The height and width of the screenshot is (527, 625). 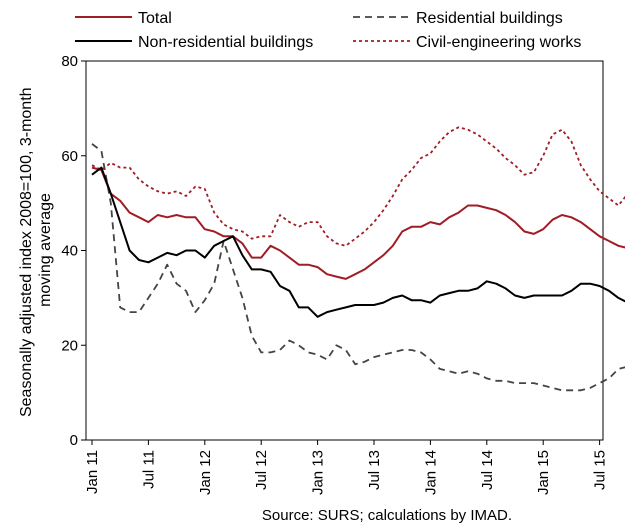 I want to click on legend-label-non-residential: Non-residential buildings, so click(x=225, y=42).